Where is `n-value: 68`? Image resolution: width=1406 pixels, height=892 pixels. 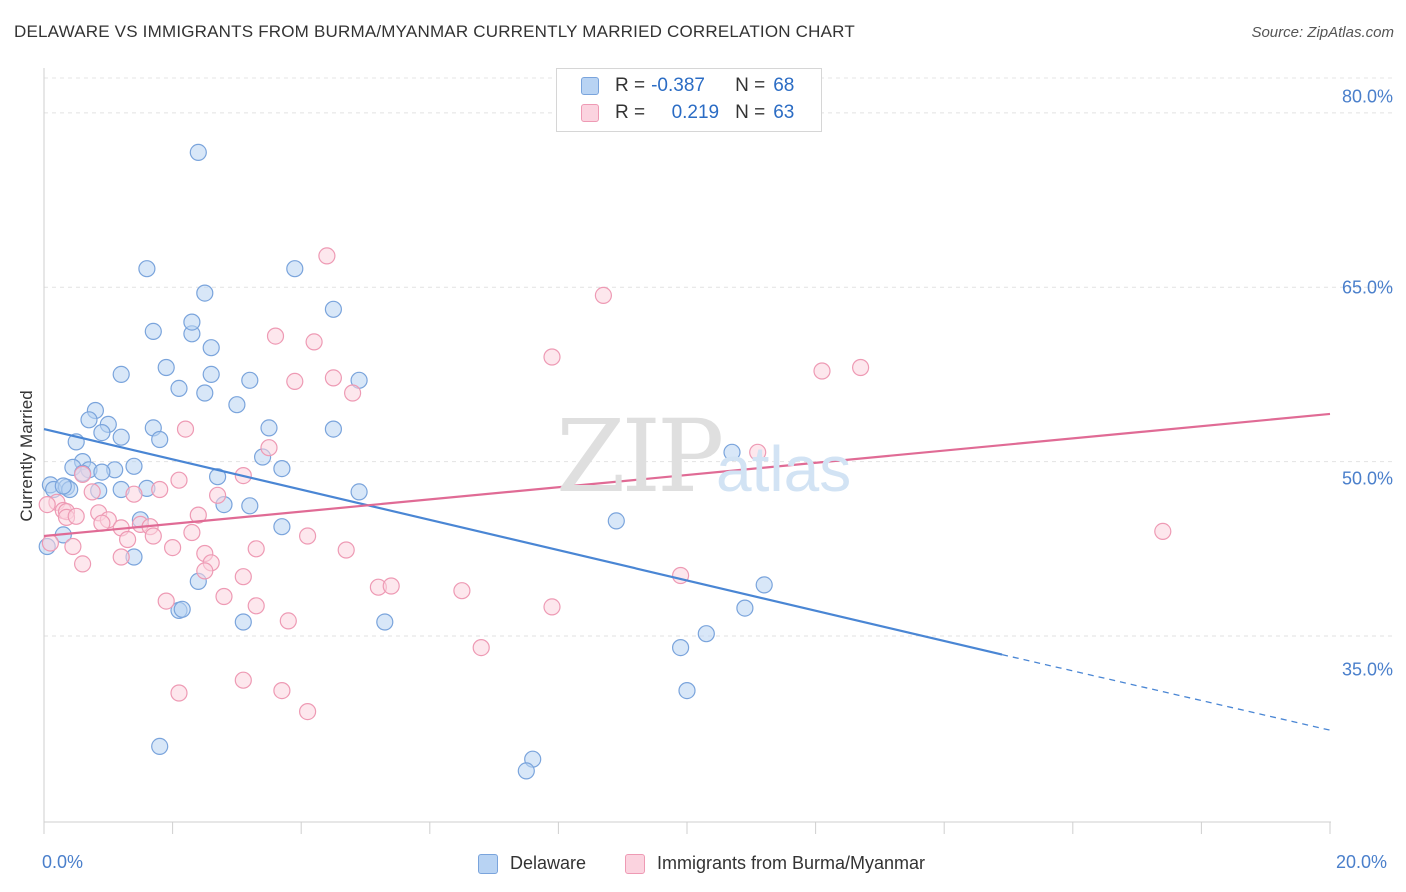 n-value: 68 is located at coordinates (784, 85).